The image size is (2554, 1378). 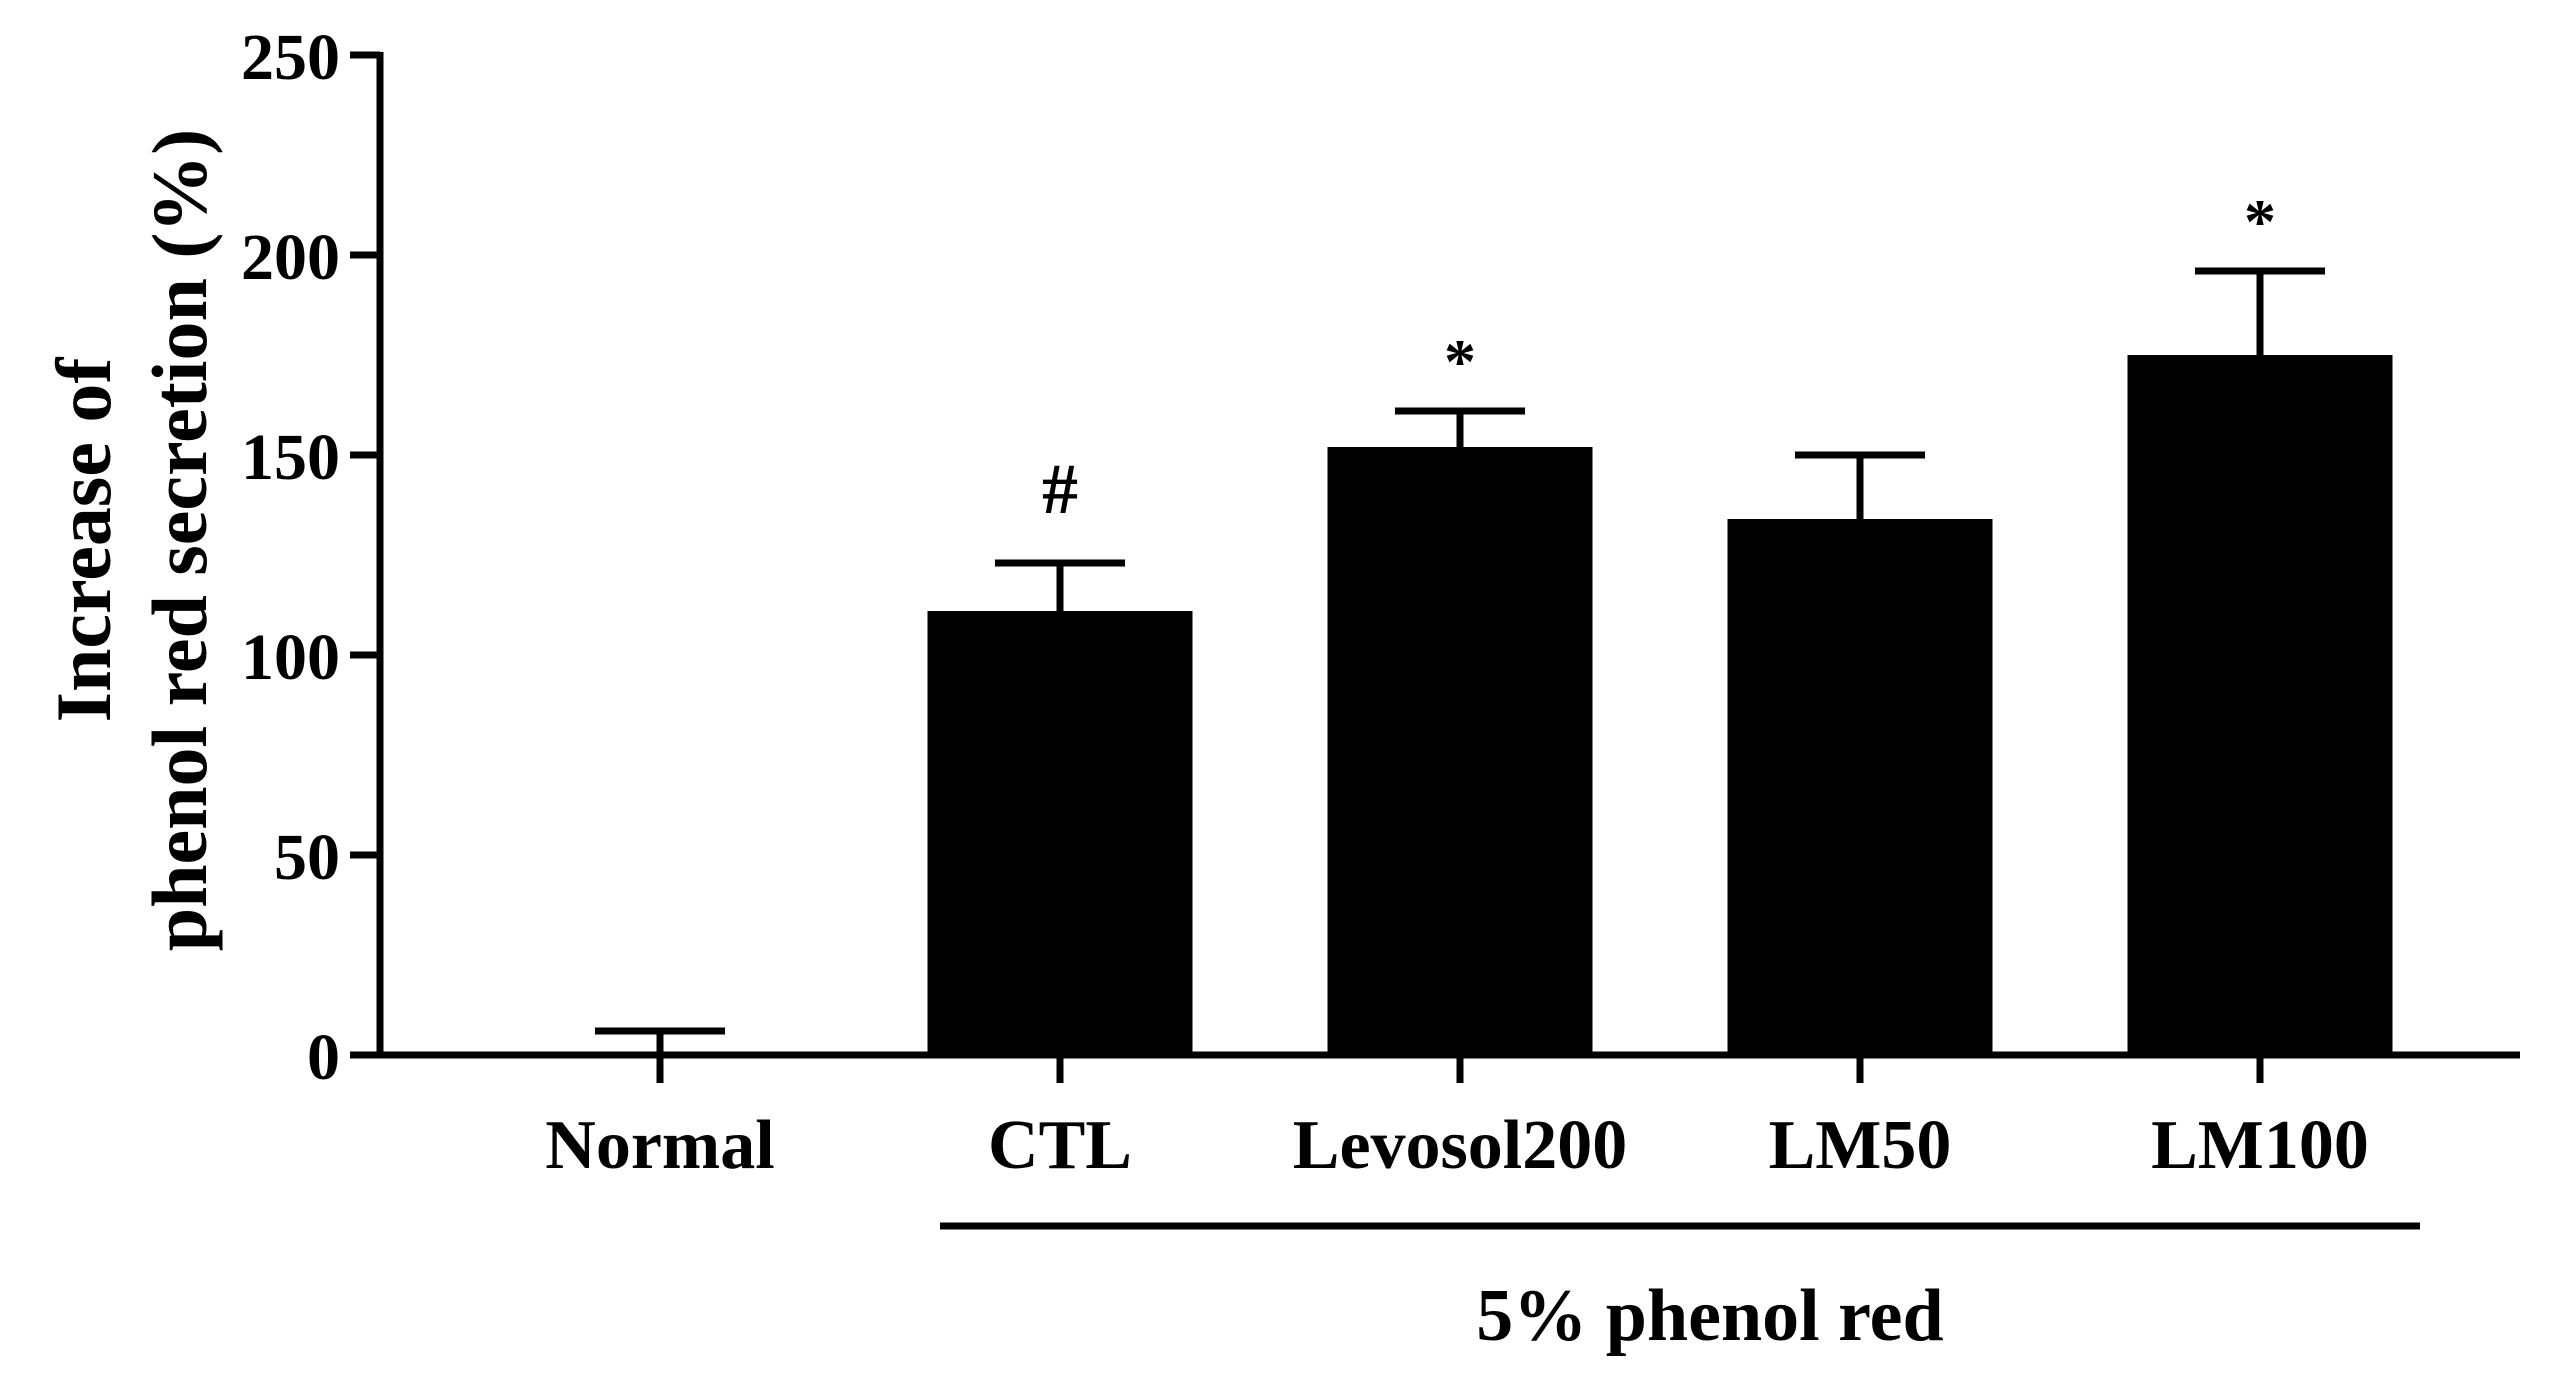 What do you see at coordinates (131, 540) in the screenshot?
I see `y-axis-title: Increase of phenol red secretion (%)` at bounding box center [131, 540].